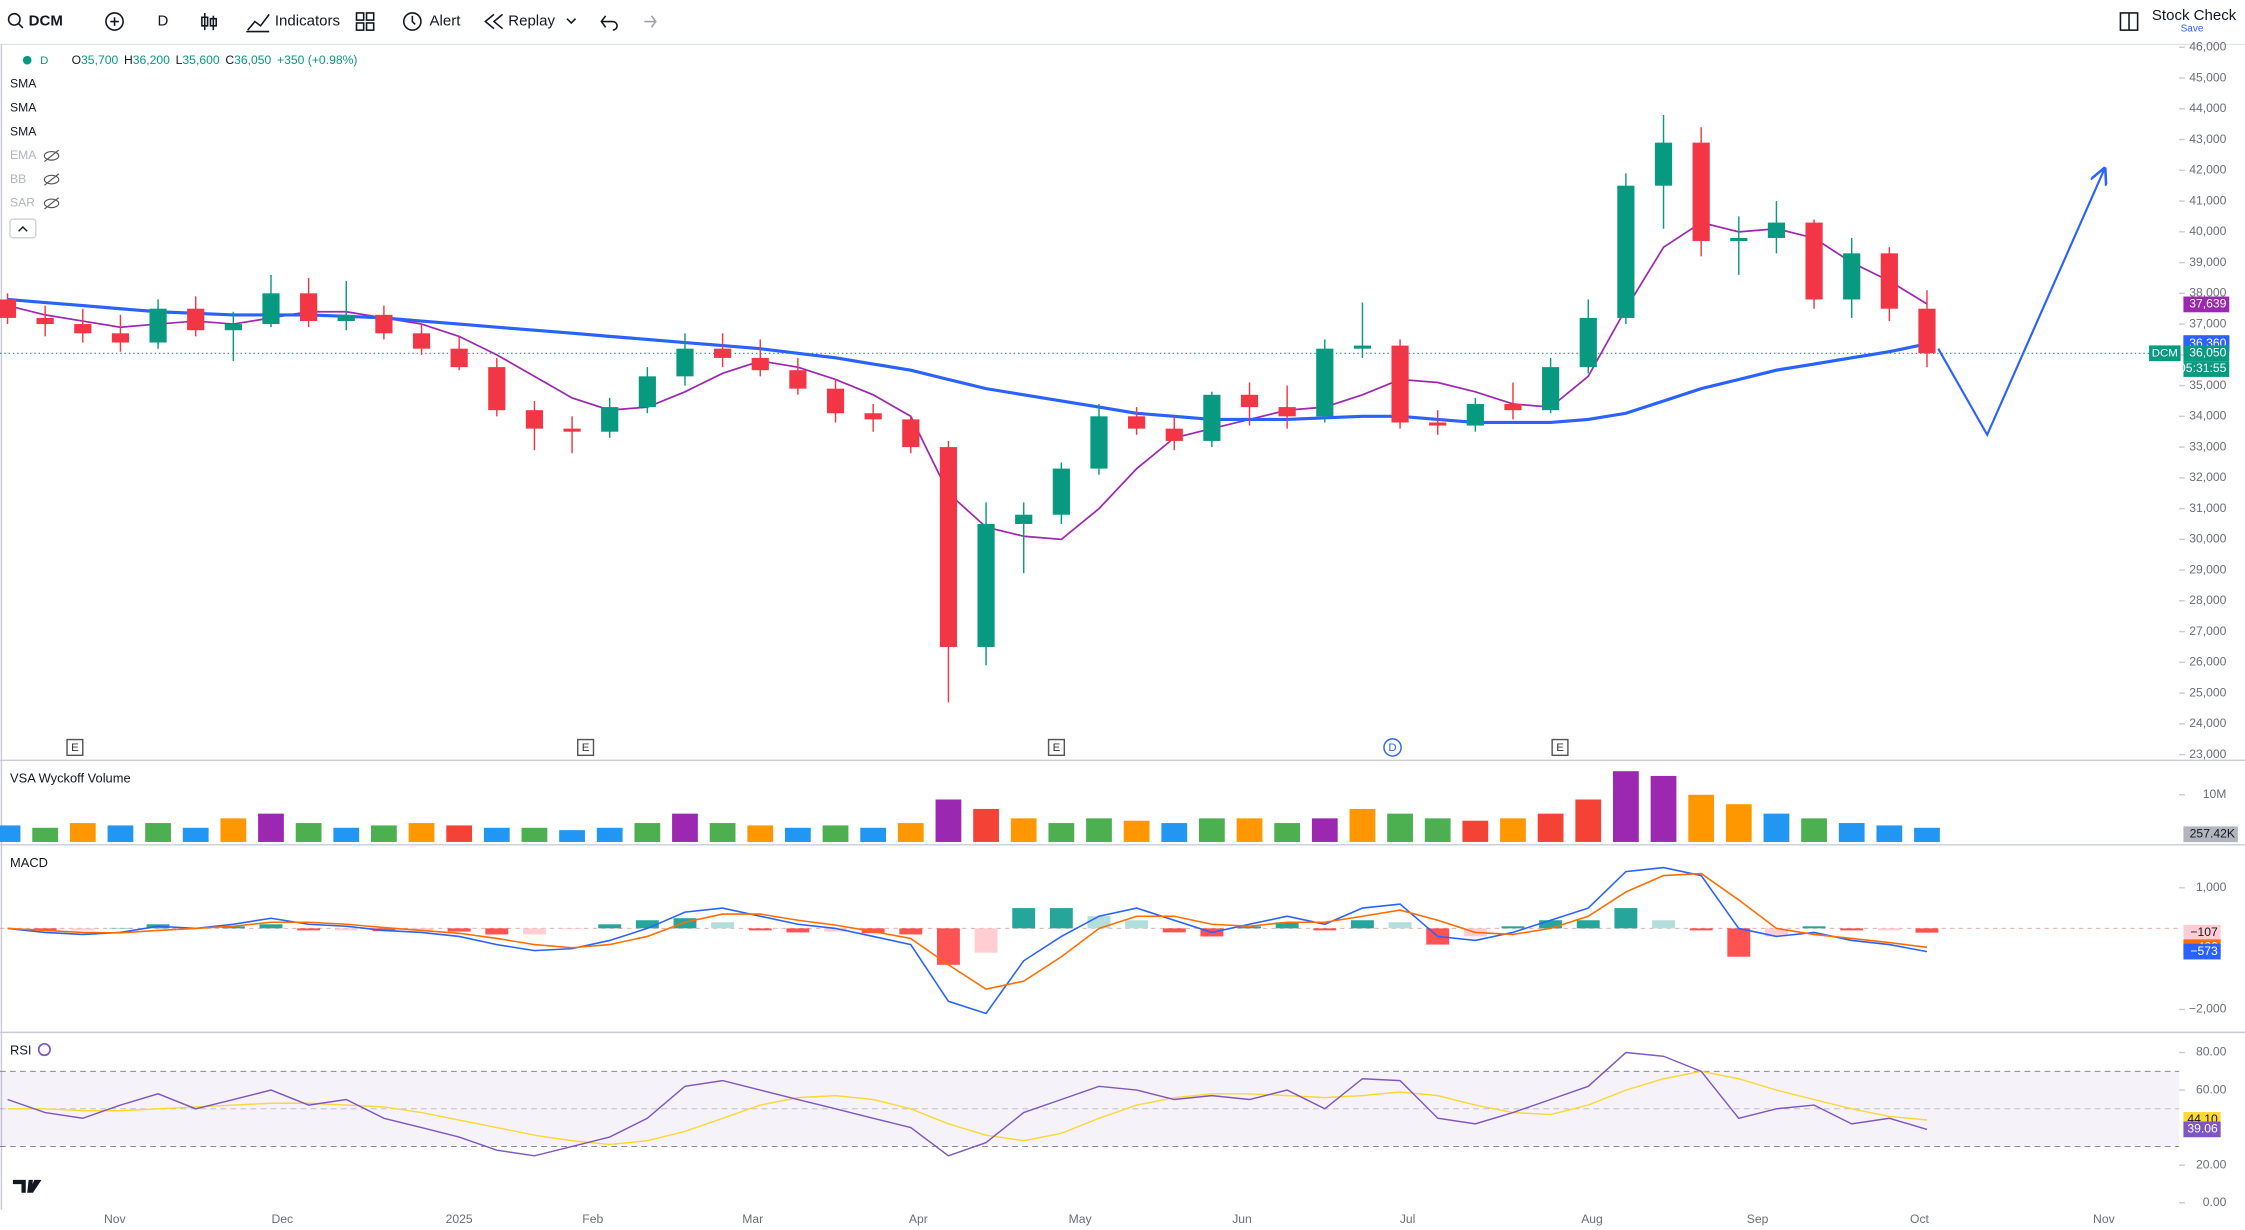  Describe the element at coordinates (128, 60) in the screenshot. I see `ohlc-letter: H` at that location.